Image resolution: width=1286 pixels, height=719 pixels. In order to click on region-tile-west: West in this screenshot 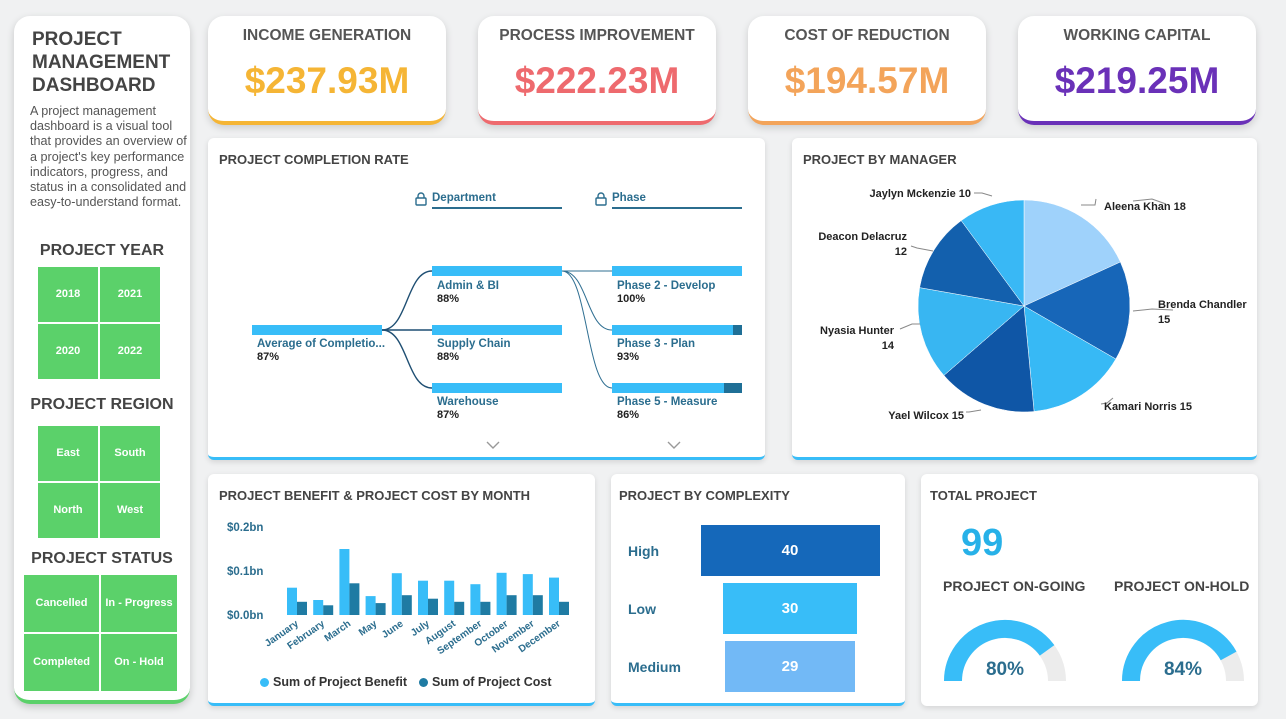, I will do `click(130, 510)`.